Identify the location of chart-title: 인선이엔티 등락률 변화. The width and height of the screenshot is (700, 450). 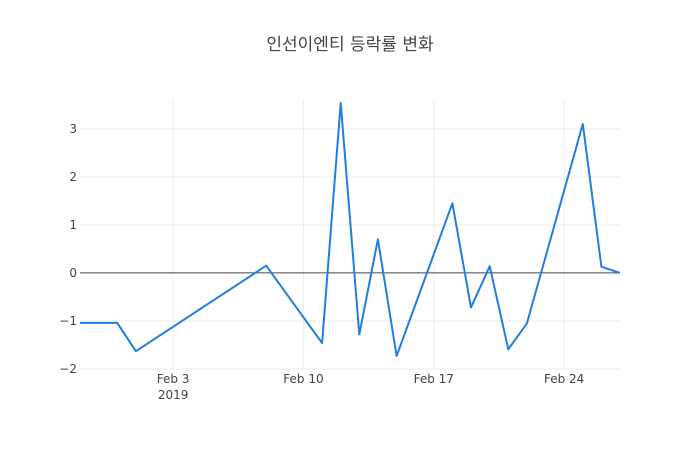
(350, 45).